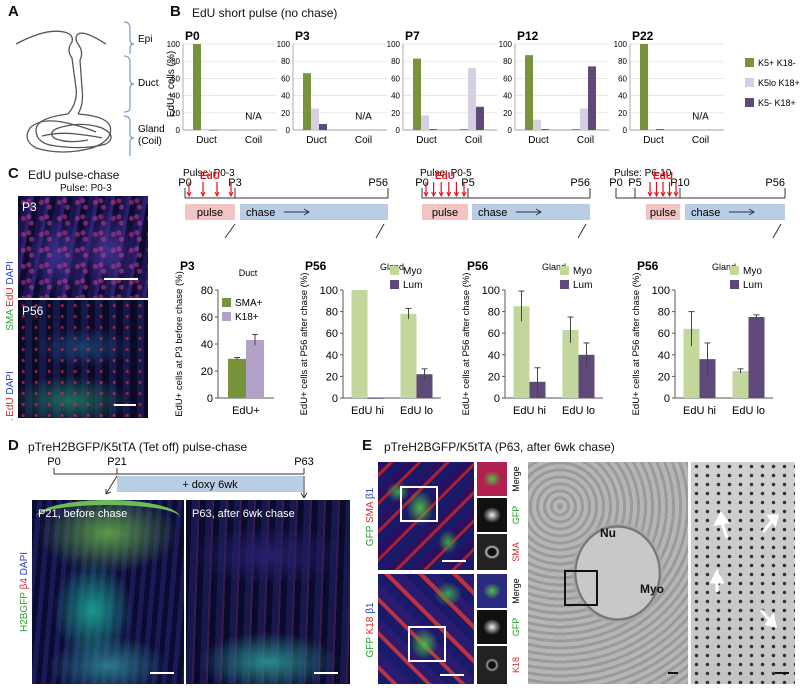 The height and width of the screenshot is (692, 800). Describe the element at coordinates (33, 311) in the screenshot. I see `micrograph-p56-label: P56` at that location.